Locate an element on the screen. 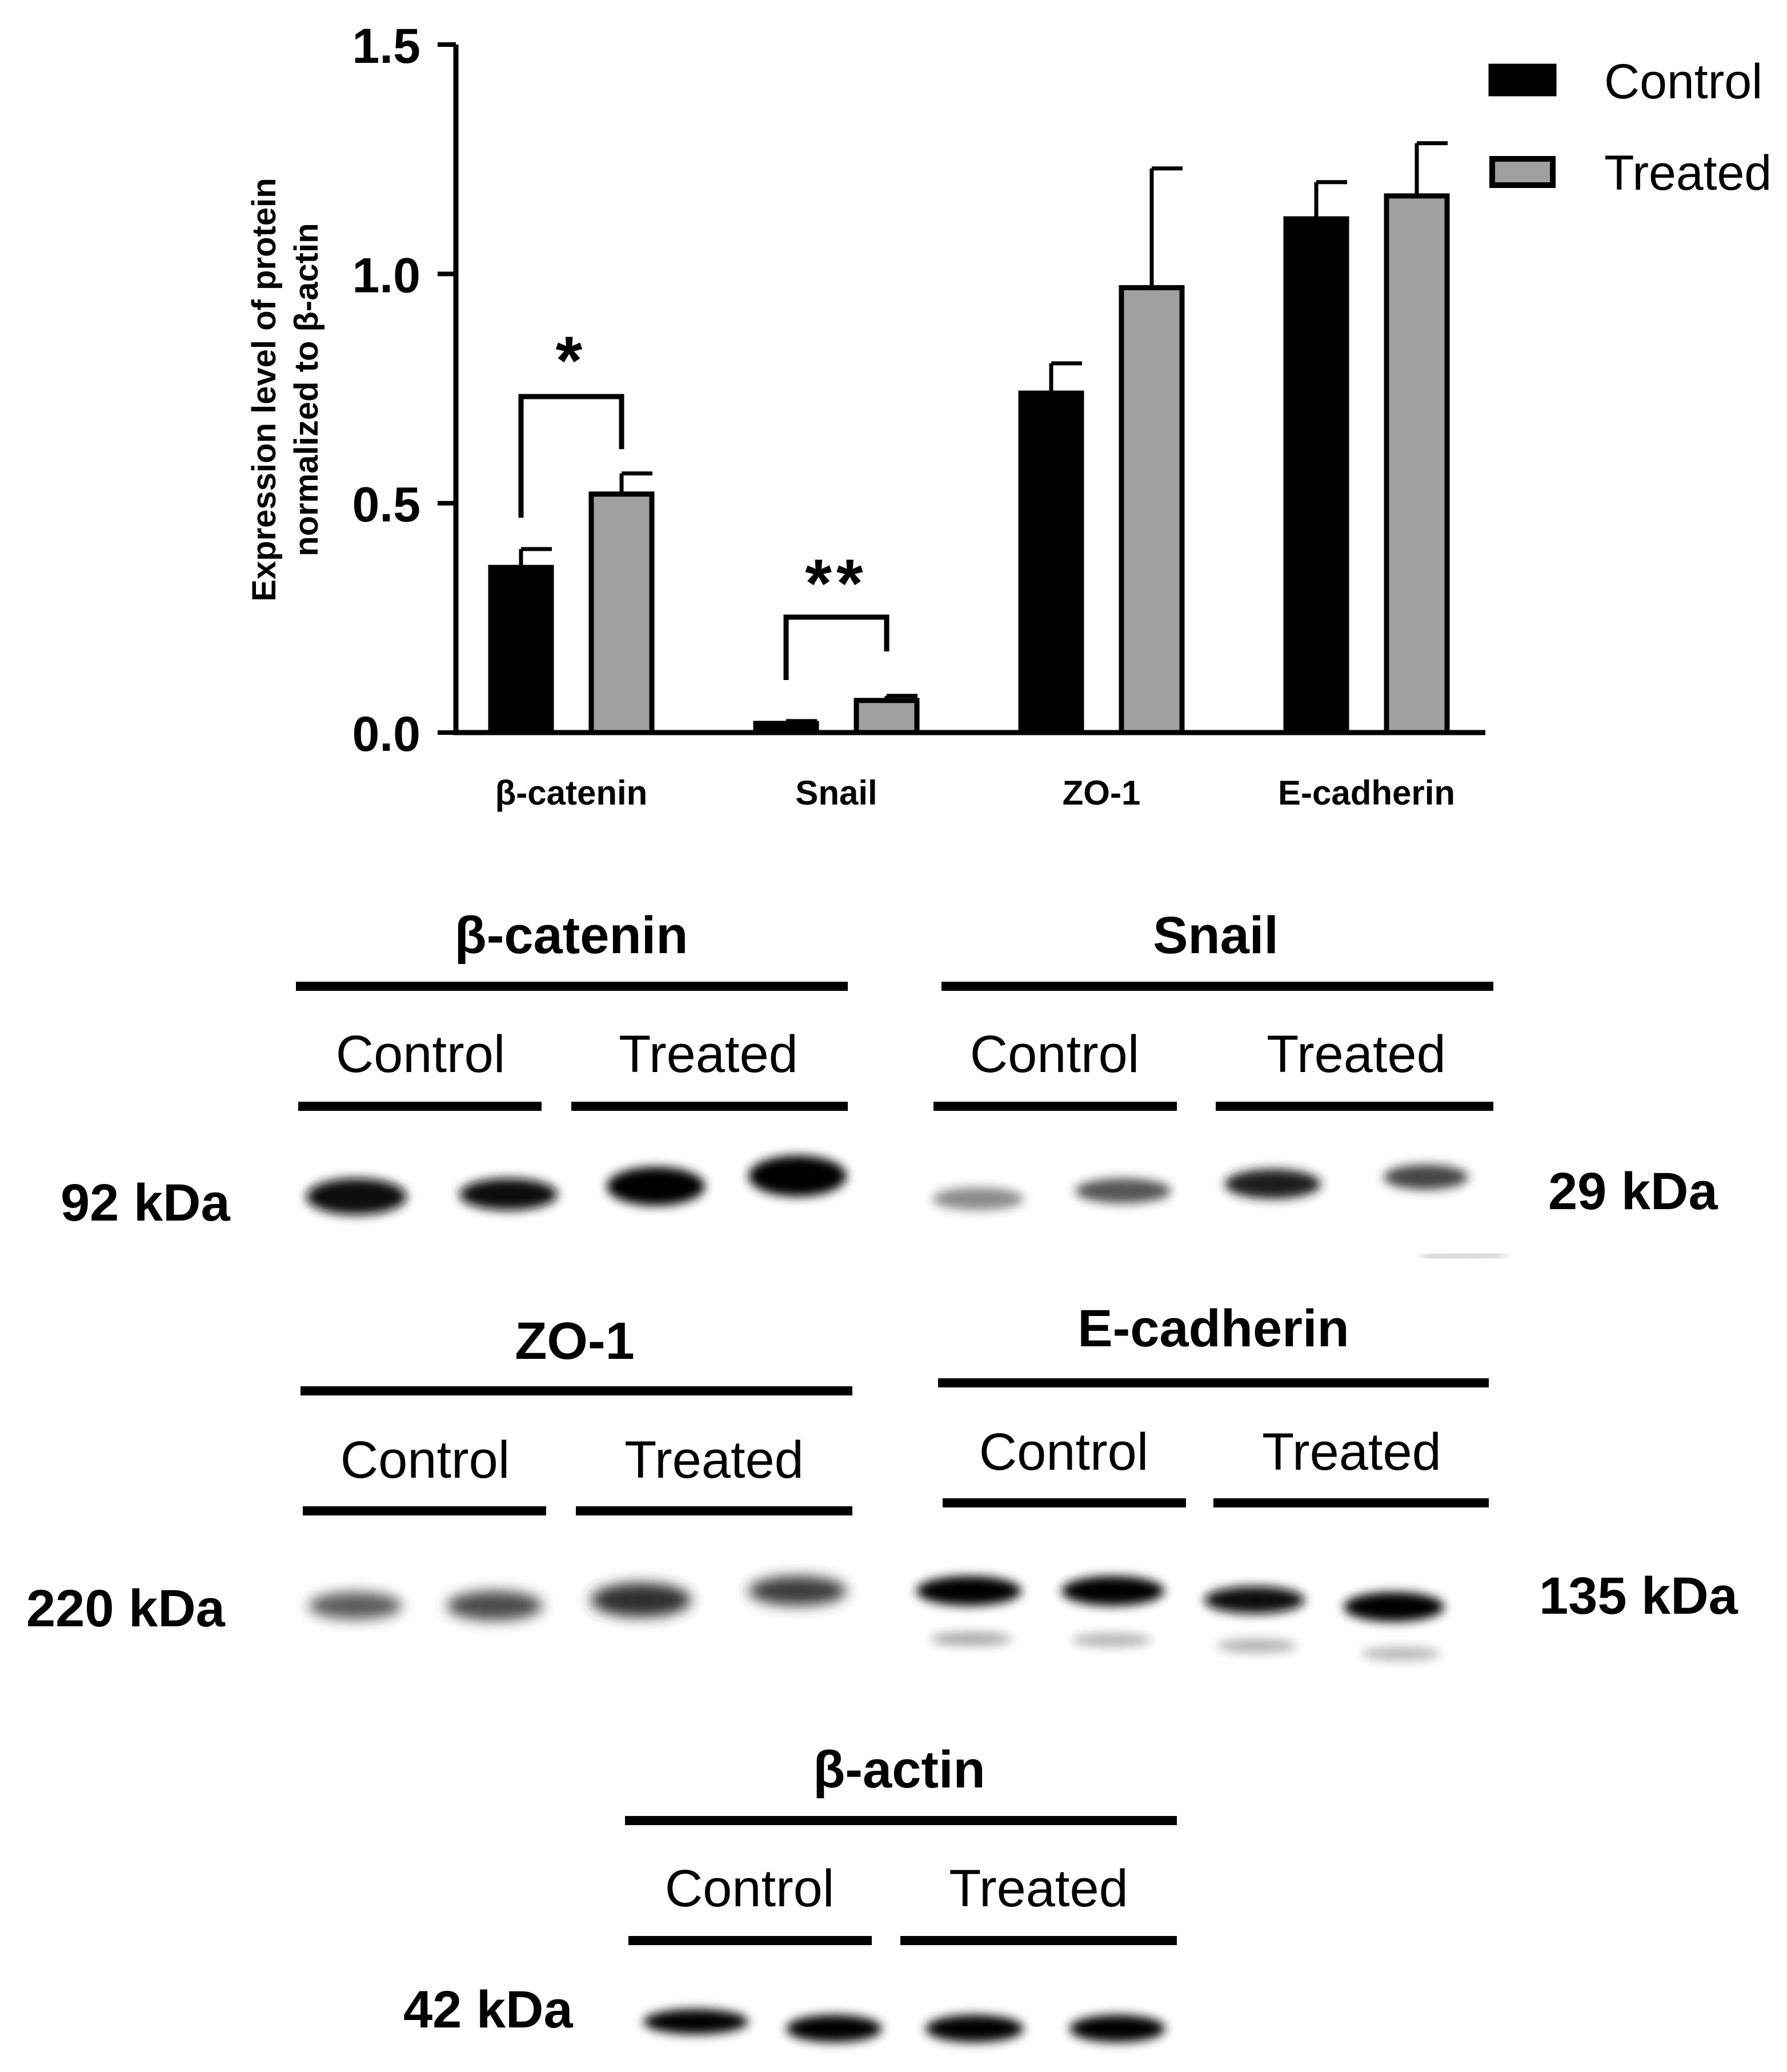  y-tick-label: 0.0 is located at coordinates (386, 734).